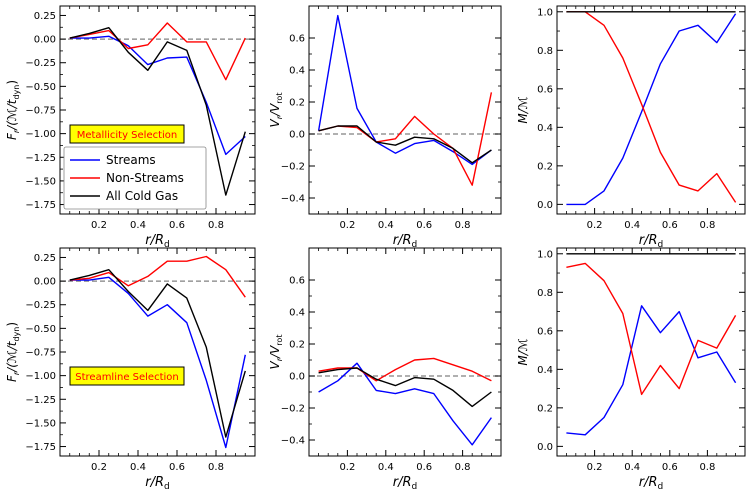  I want to click on row-title-streamline: Streamline Selection, so click(127, 377).